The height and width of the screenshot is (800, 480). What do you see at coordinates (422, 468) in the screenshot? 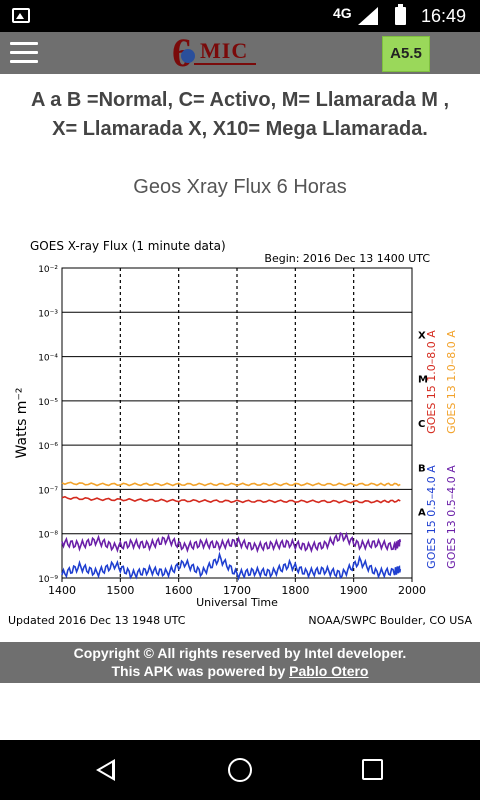
I see `flare-class-label: B` at bounding box center [422, 468].